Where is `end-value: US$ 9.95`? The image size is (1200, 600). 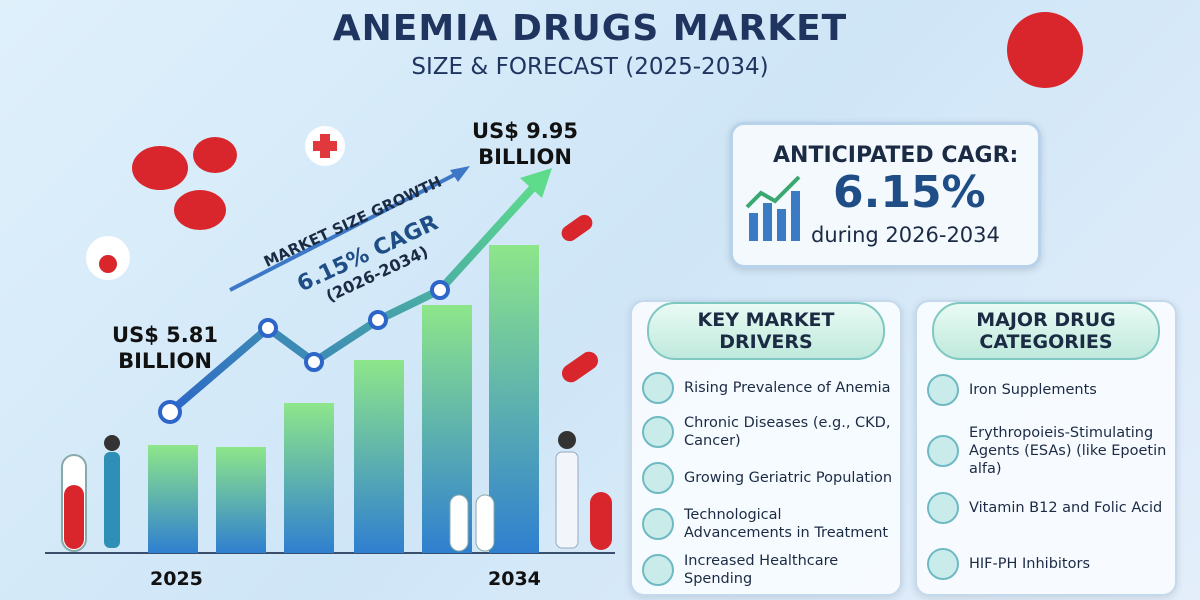
end-value: US$ 9.95 is located at coordinates (525, 131).